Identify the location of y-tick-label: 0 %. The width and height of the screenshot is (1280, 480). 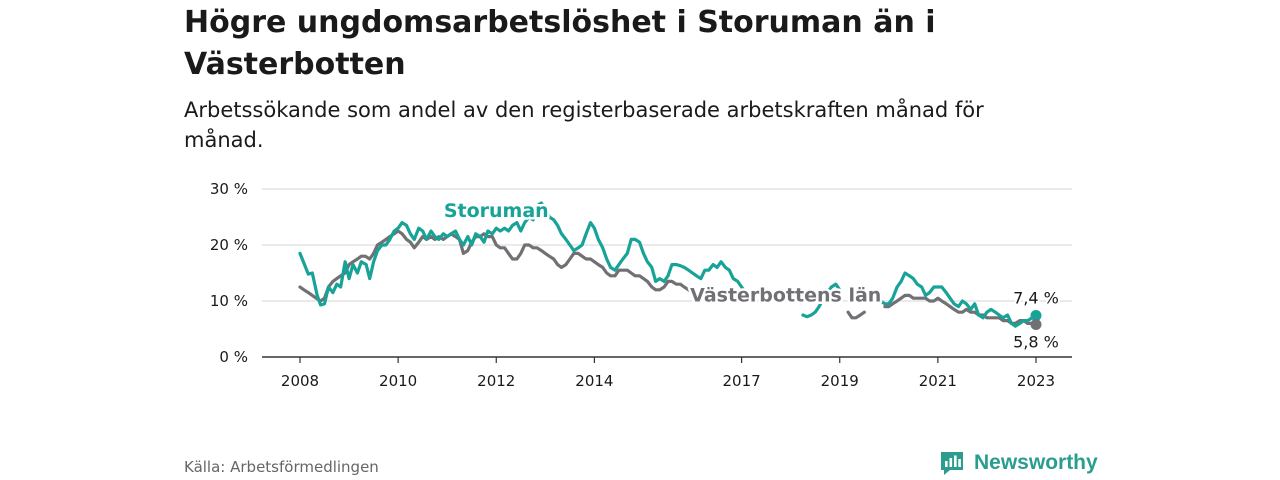
(233, 357).